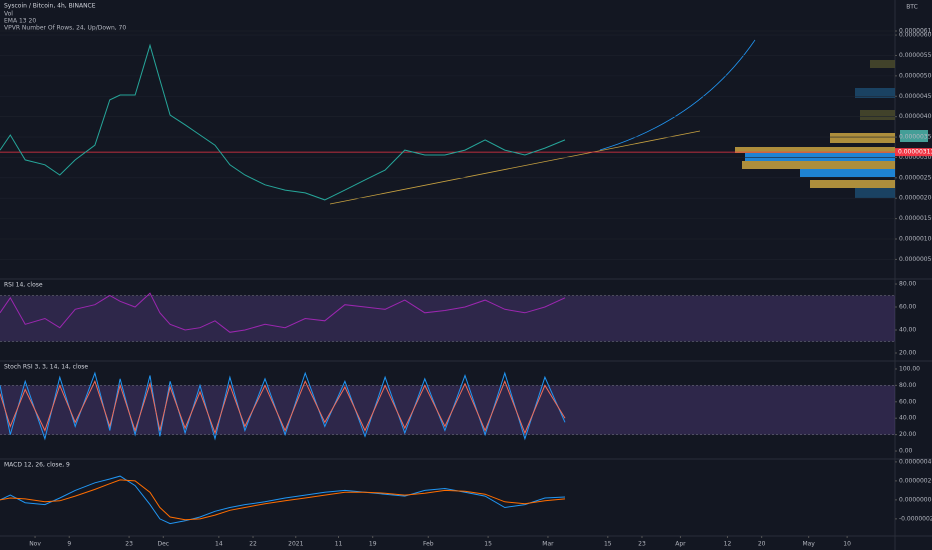 The image size is (932, 550). I want to click on x-tick-label: 20, so click(762, 544).